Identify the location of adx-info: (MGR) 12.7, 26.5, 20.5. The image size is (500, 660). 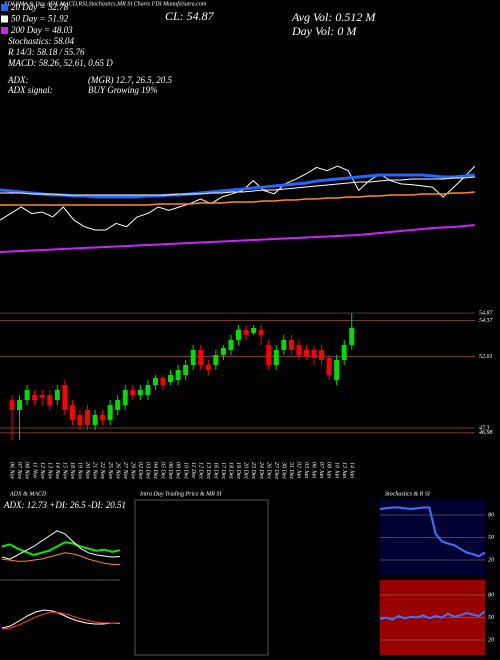
(130, 80).